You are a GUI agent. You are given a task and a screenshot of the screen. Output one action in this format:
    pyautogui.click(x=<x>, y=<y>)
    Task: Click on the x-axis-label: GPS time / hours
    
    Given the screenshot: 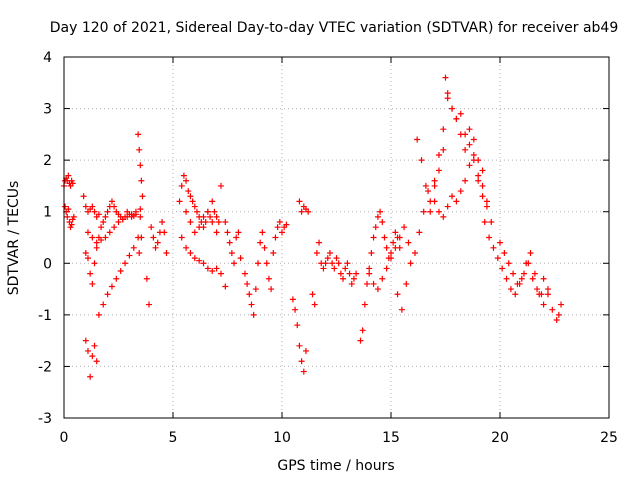 What is the action you would take?
    pyautogui.click(x=335, y=466)
    